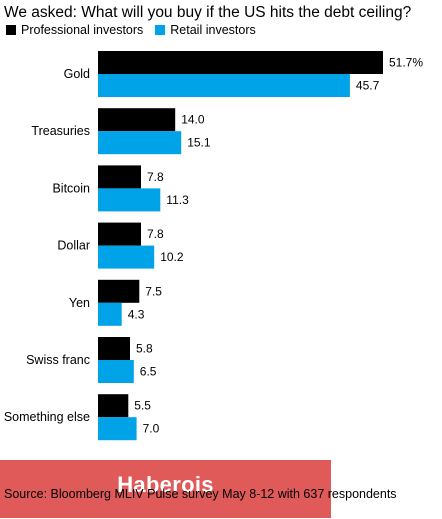  Describe the element at coordinates (406, 63) in the screenshot. I see `value-label-gold-professional: 51.7%` at that location.